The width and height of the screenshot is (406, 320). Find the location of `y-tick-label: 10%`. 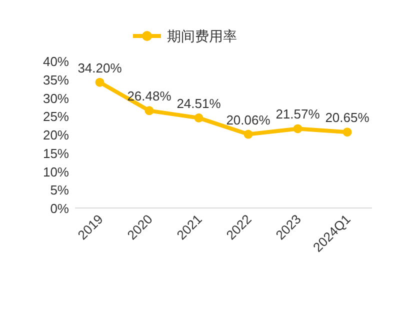

y-tick-label: 10% is located at coordinates (56, 172).